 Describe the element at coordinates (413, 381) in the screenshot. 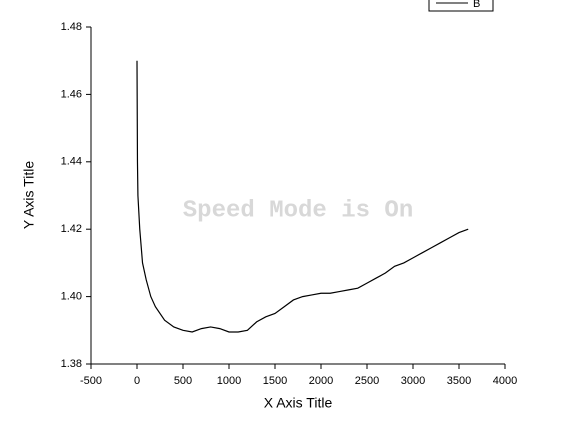

I see `x-tick-label: 3000` at that location.